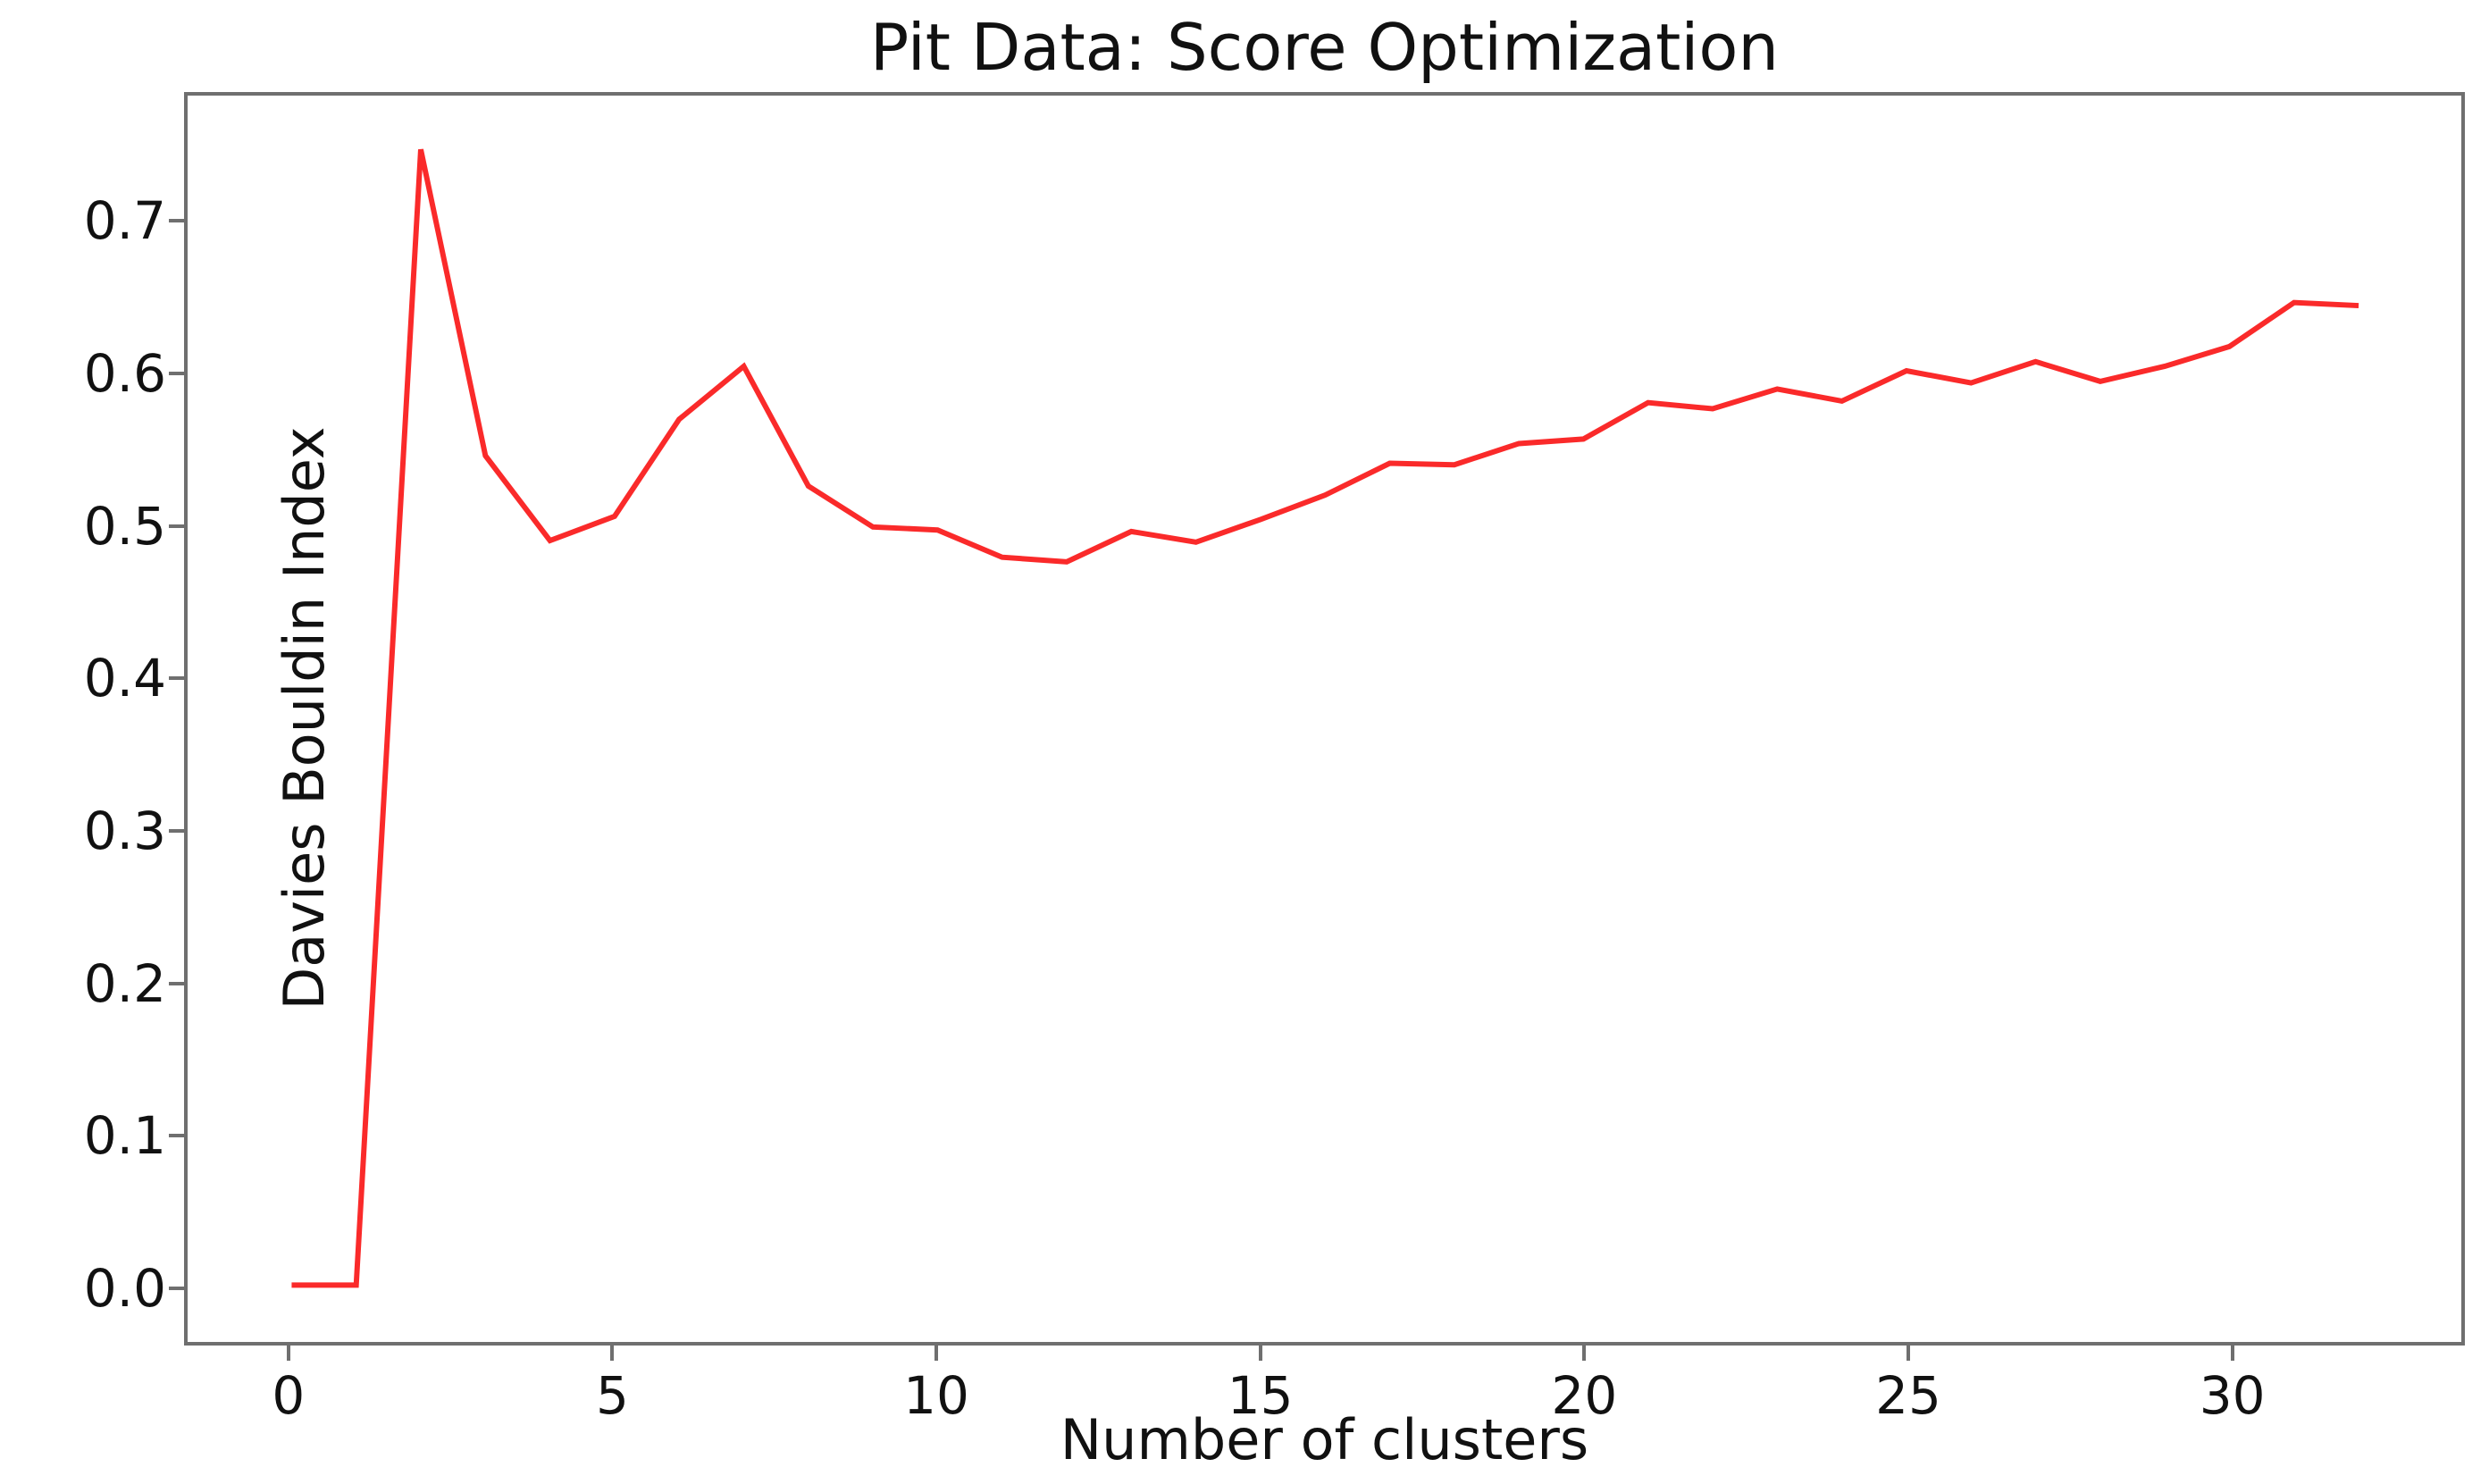 The image size is (2489, 1484). What do you see at coordinates (124, 983) in the screenshot?
I see `y-tick-label: 0.2` at bounding box center [124, 983].